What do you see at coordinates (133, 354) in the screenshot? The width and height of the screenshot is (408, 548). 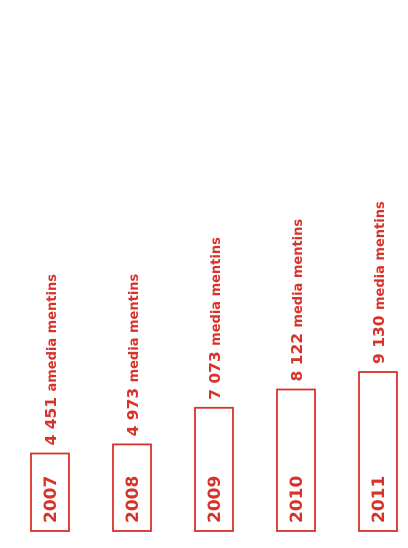 I see `value-label-2008: 4 973 media mentins` at bounding box center [133, 354].